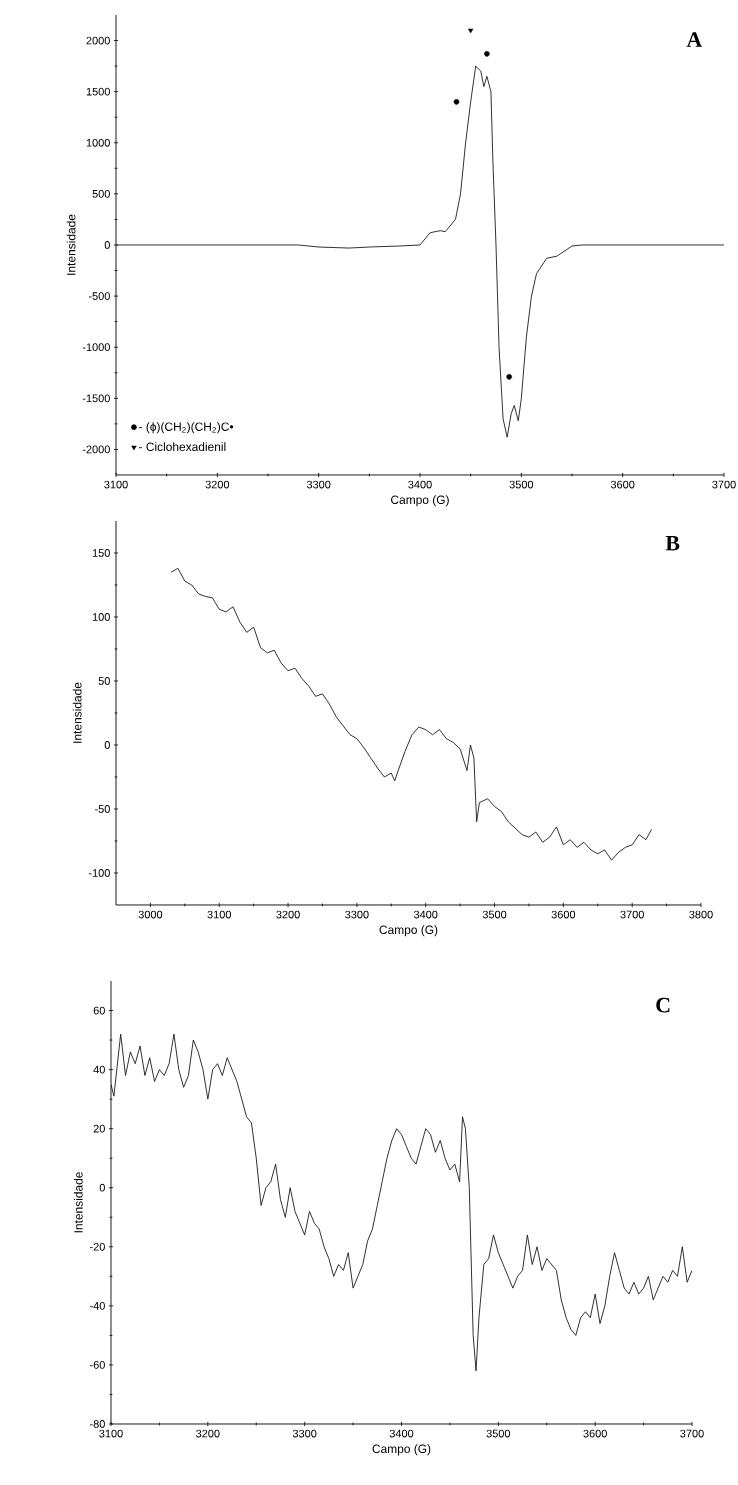 The height and width of the screenshot is (1485, 738). What do you see at coordinates (186, 428) in the screenshot?
I see `legend-label: - (ϕ)(CH$_{2}$)(CH$_{2}$)C•` at bounding box center [186, 428].